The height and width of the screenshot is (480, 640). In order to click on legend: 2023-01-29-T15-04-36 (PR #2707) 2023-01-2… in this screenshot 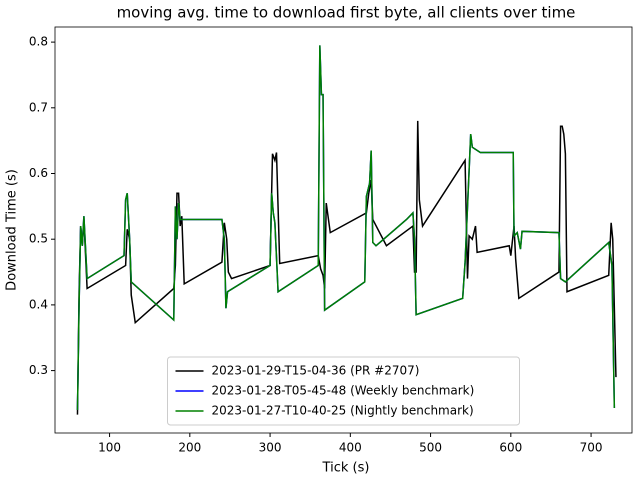, I will do `click(343, 391)`.